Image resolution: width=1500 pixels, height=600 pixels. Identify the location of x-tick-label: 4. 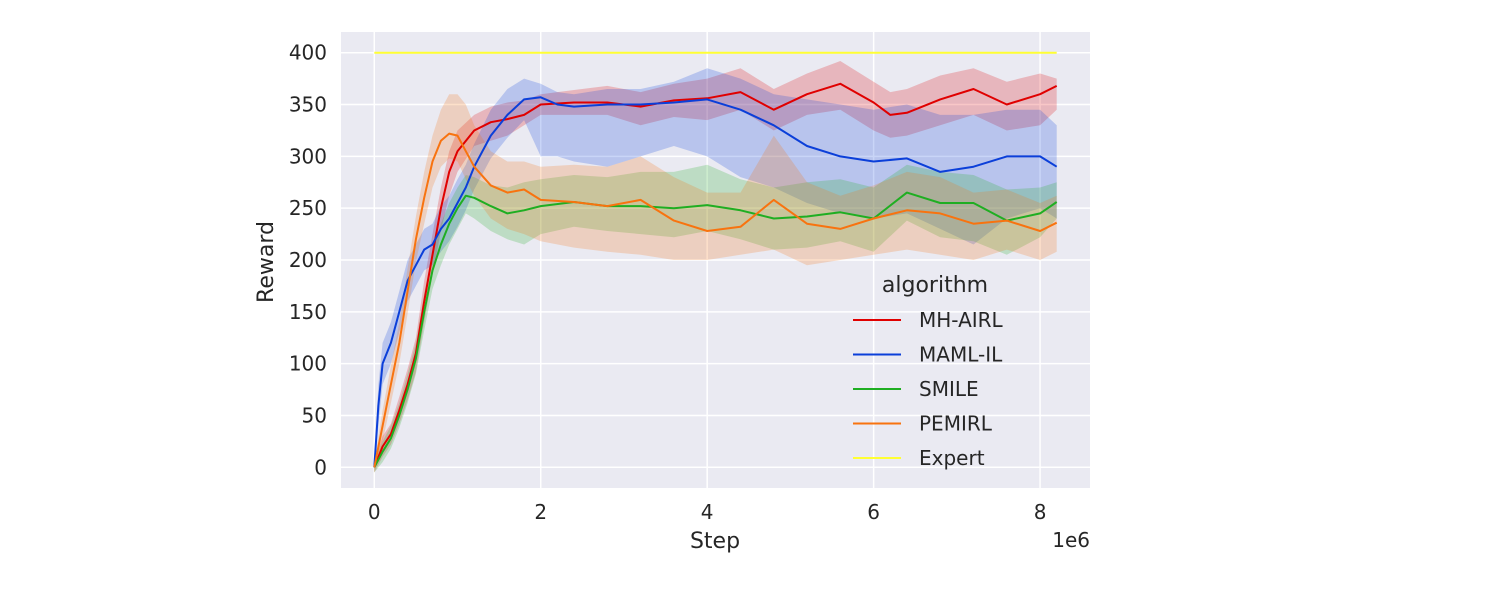
(707, 512).